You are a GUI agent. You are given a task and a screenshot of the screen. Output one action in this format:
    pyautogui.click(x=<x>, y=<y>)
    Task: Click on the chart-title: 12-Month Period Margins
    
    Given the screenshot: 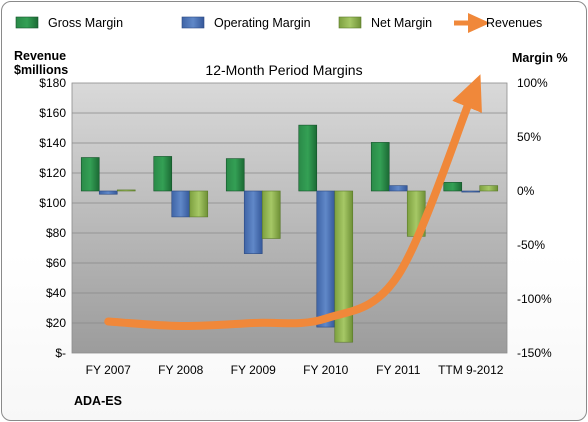 What is the action you would take?
    pyautogui.click(x=283, y=70)
    